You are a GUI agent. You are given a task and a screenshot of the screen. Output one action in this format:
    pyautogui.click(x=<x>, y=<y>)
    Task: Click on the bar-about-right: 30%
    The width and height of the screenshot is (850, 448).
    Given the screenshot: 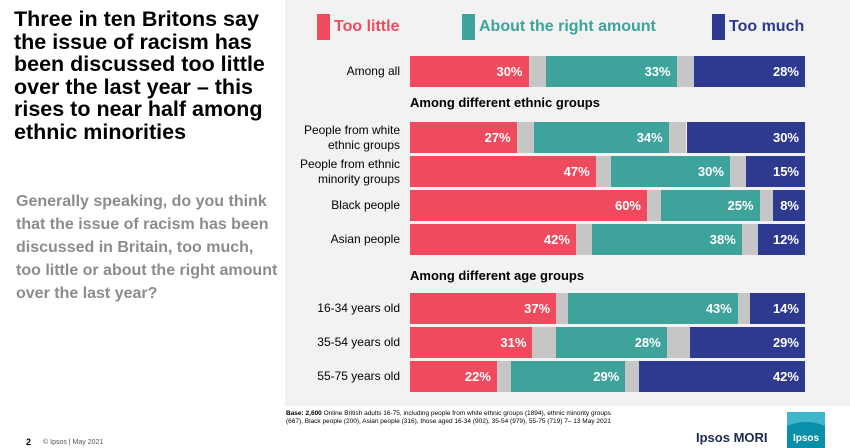 What is the action you would take?
    pyautogui.click(x=670, y=171)
    